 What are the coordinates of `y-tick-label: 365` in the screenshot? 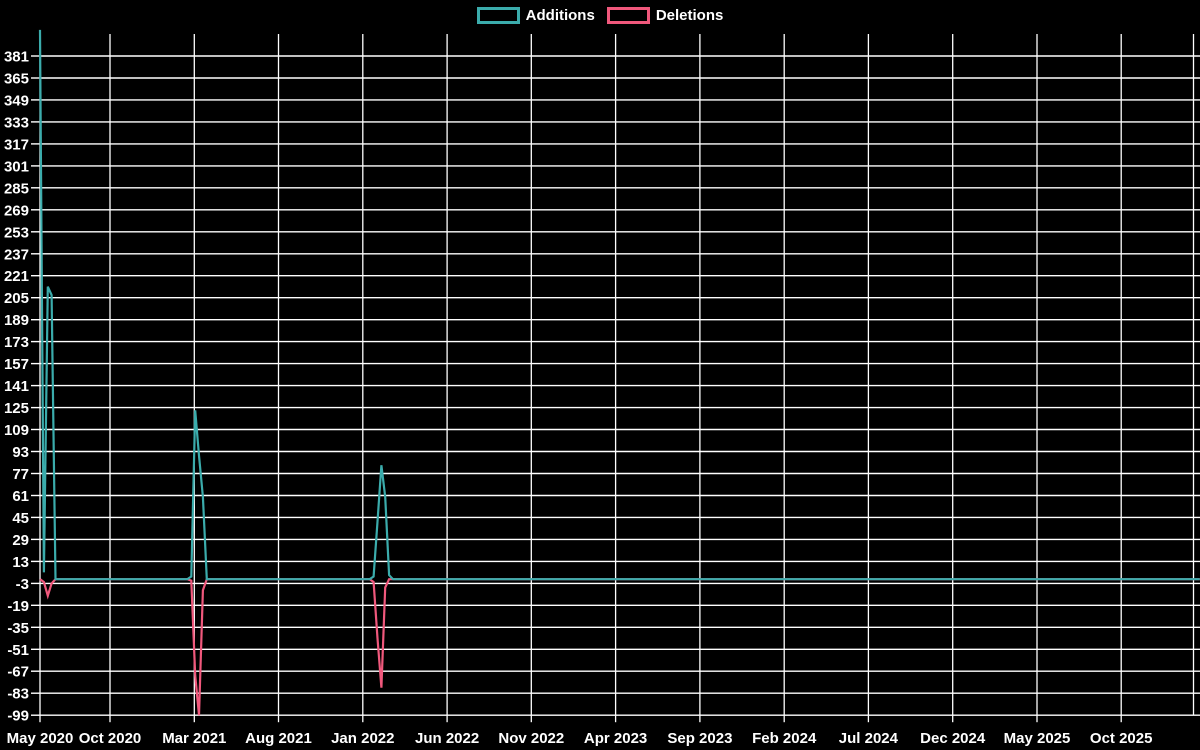 It's located at (16, 78).